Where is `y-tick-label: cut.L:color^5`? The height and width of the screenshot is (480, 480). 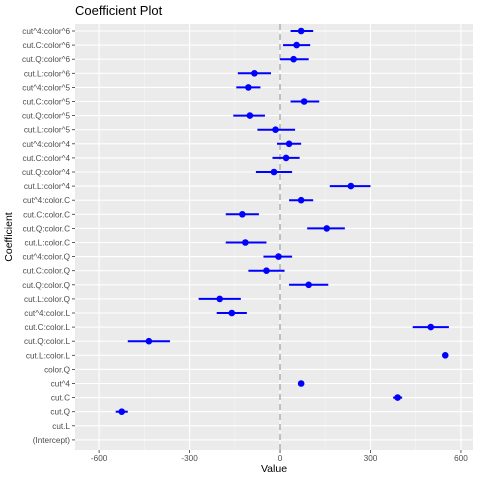 y-tick-label: cut.L:color^5 is located at coordinates (47, 130).